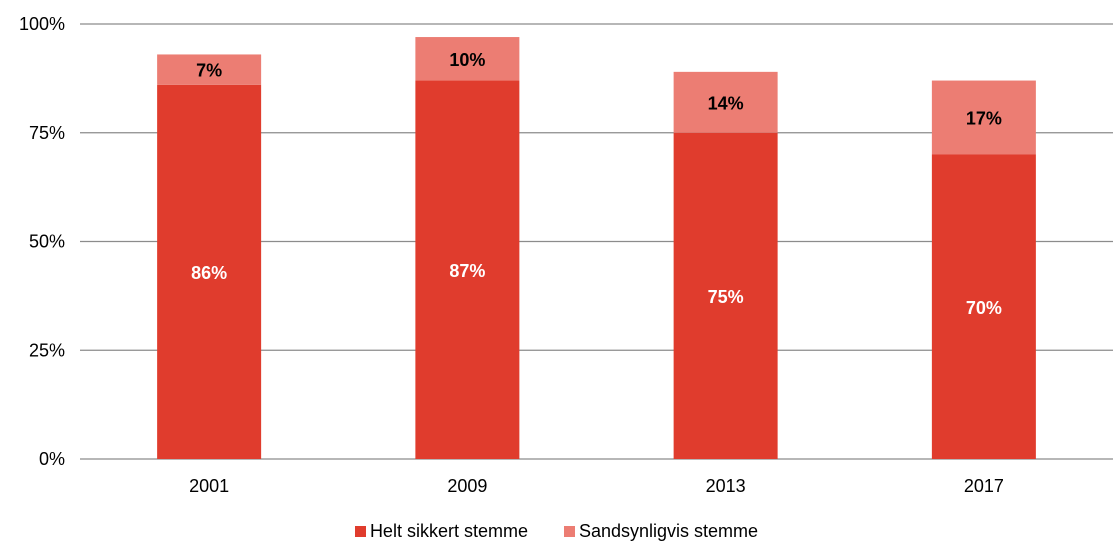 The width and height of the screenshot is (1113, 542). I want to click on data-label-2017-series-1: 17%, so click(984, 119).